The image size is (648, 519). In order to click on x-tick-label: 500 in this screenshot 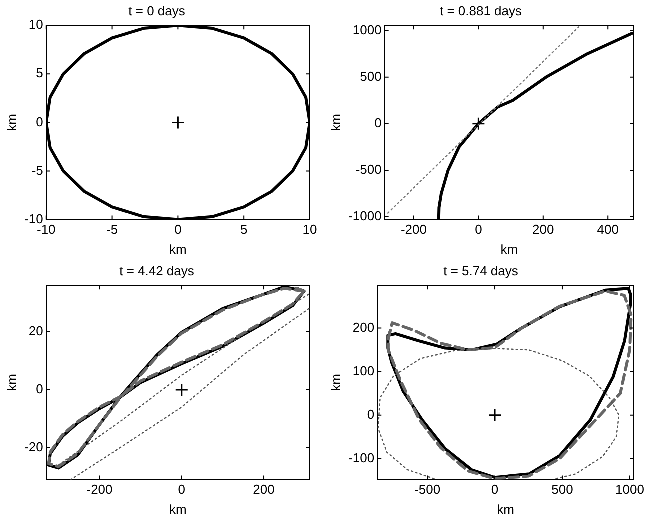, I will do `click(563, 490)`.